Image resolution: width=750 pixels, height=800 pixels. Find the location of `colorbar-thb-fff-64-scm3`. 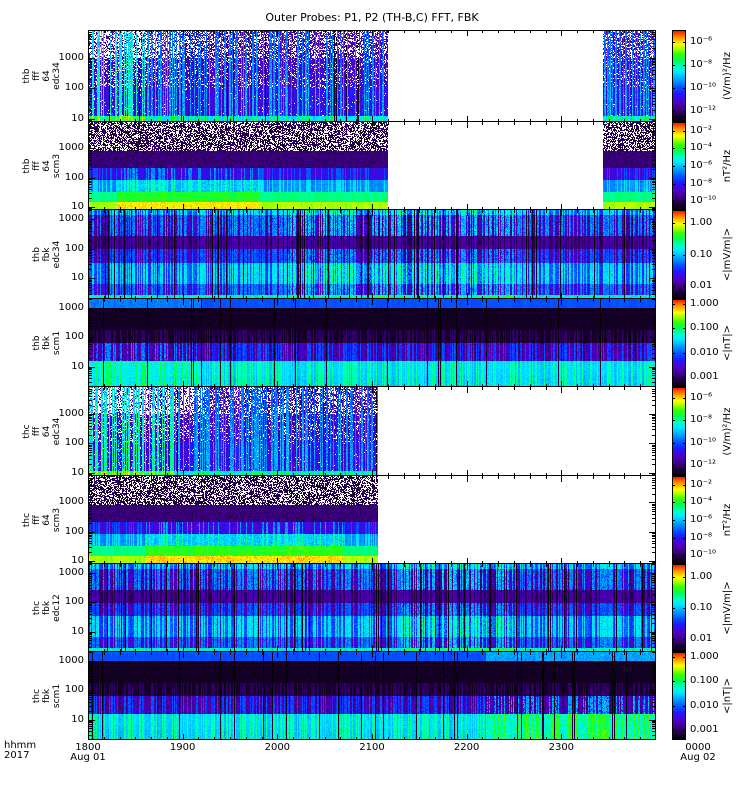

colorbar-thb-fff-64-scm3 is located at coordinates (679, 166).